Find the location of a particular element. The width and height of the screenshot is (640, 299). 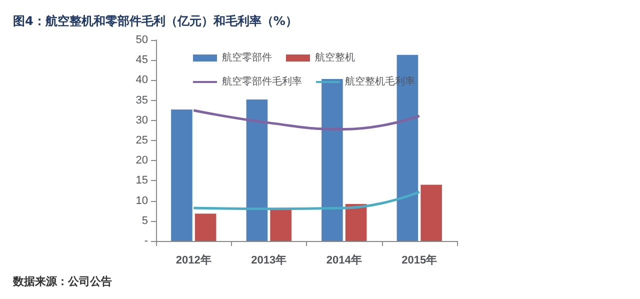

y-tick-label: 20 is located at coordinates (142, 160).